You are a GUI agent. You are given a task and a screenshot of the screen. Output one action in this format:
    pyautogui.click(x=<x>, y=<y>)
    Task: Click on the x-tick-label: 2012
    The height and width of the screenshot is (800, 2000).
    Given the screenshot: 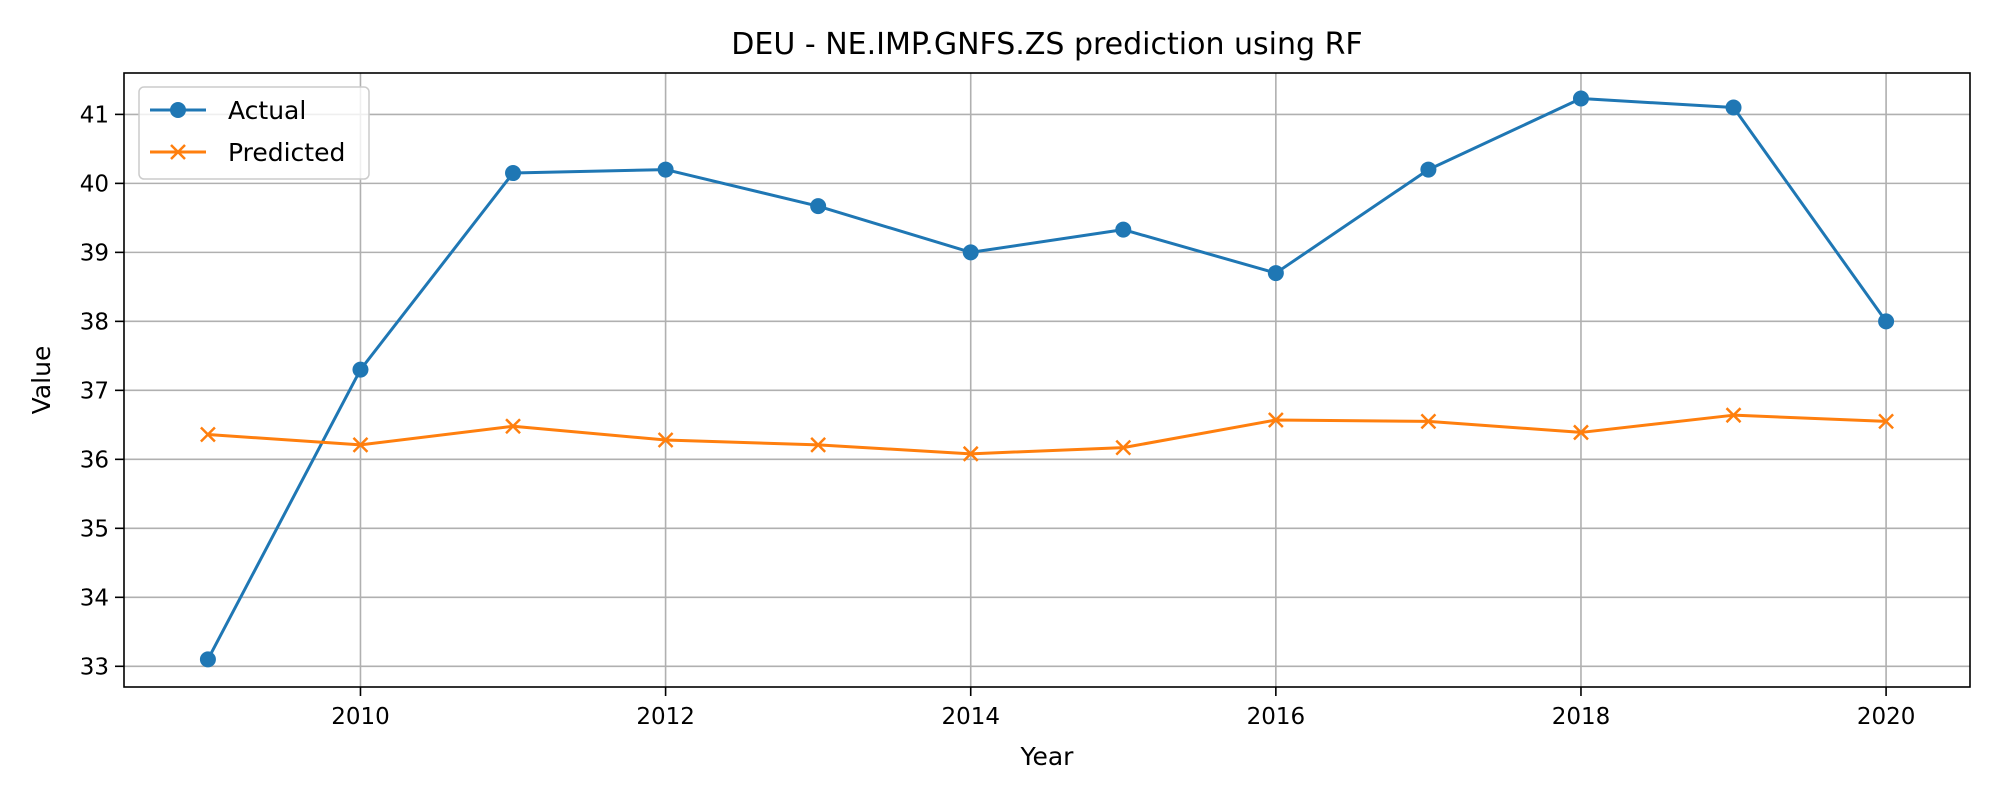 What is the action you would take?
    pyautogui.click(x=665, y=717)
    